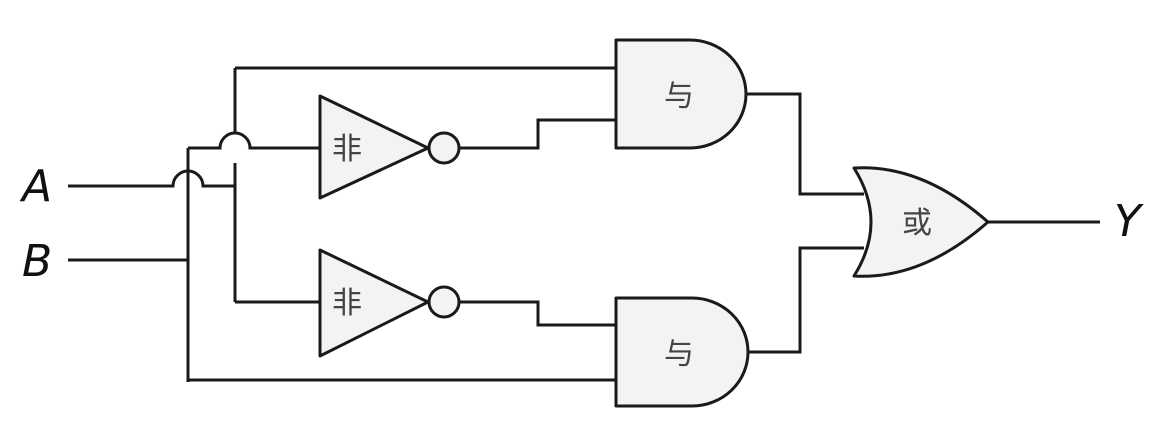 This screenshot has height=444, width=1170. I want to click on and-gate-bottom: 与, so click(682, 352).